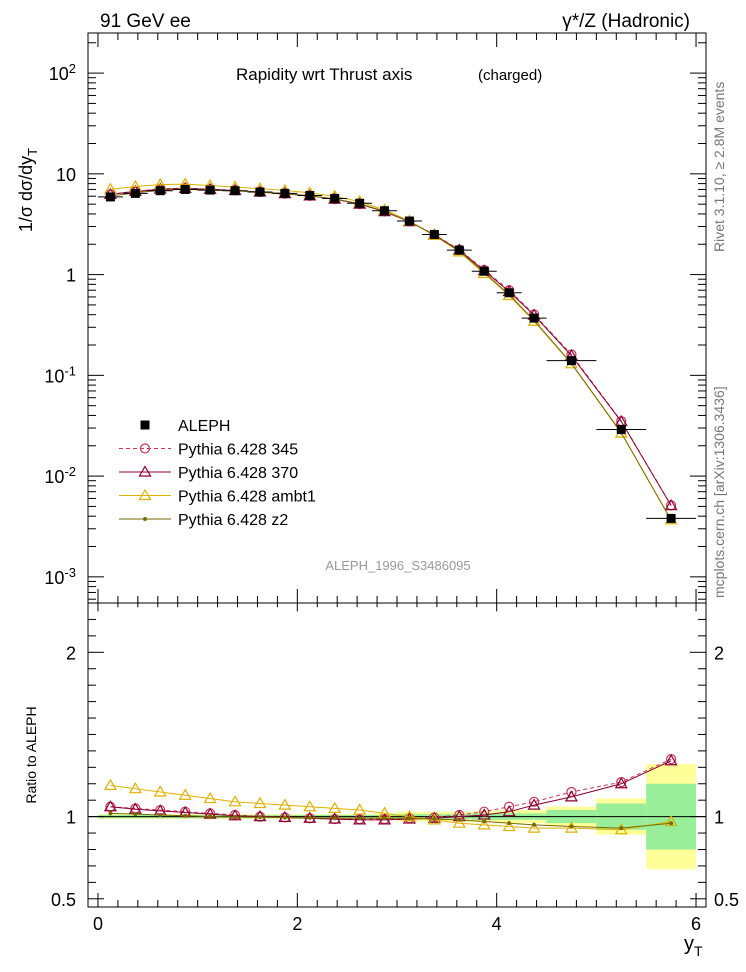 Image resolution: width=746 pixels, height=972 pixels. What do you see at coordinates (247, 497) in the screenshot?
I see `legend-label: Pythia 6.428 ambt1` at bounding box center [247, 497].